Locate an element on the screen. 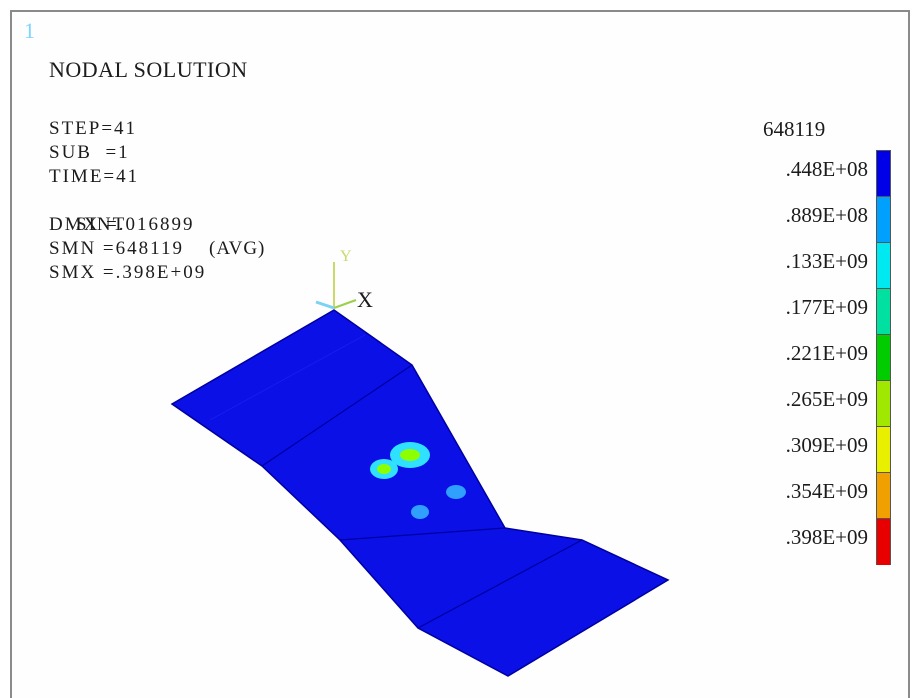 This screenshot has height=698, width=920. axis-x-label: X is located at coordinates (365, 299).